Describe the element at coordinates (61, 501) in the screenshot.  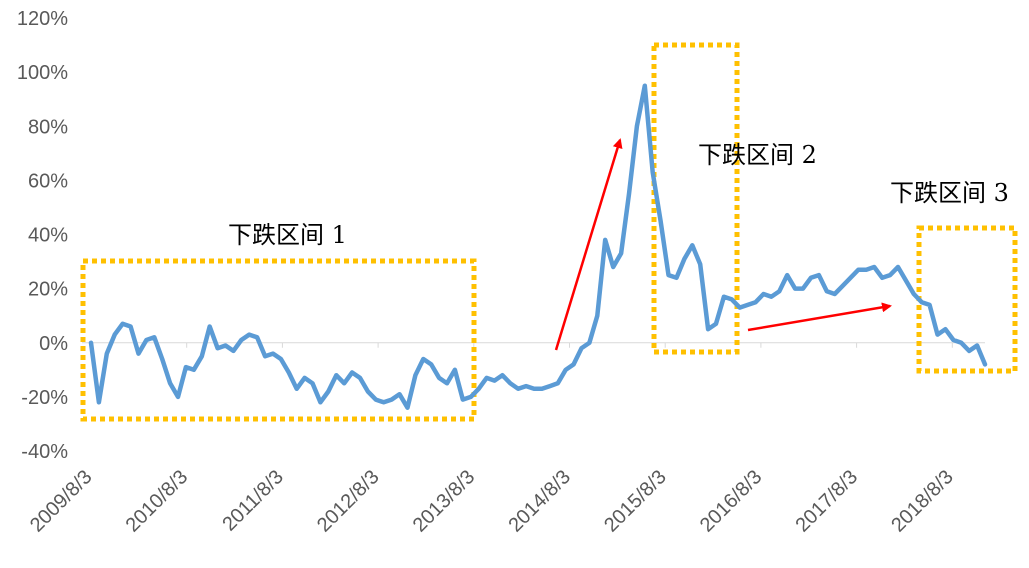
I see `x-tick-label: 2009/8/3` at that location.